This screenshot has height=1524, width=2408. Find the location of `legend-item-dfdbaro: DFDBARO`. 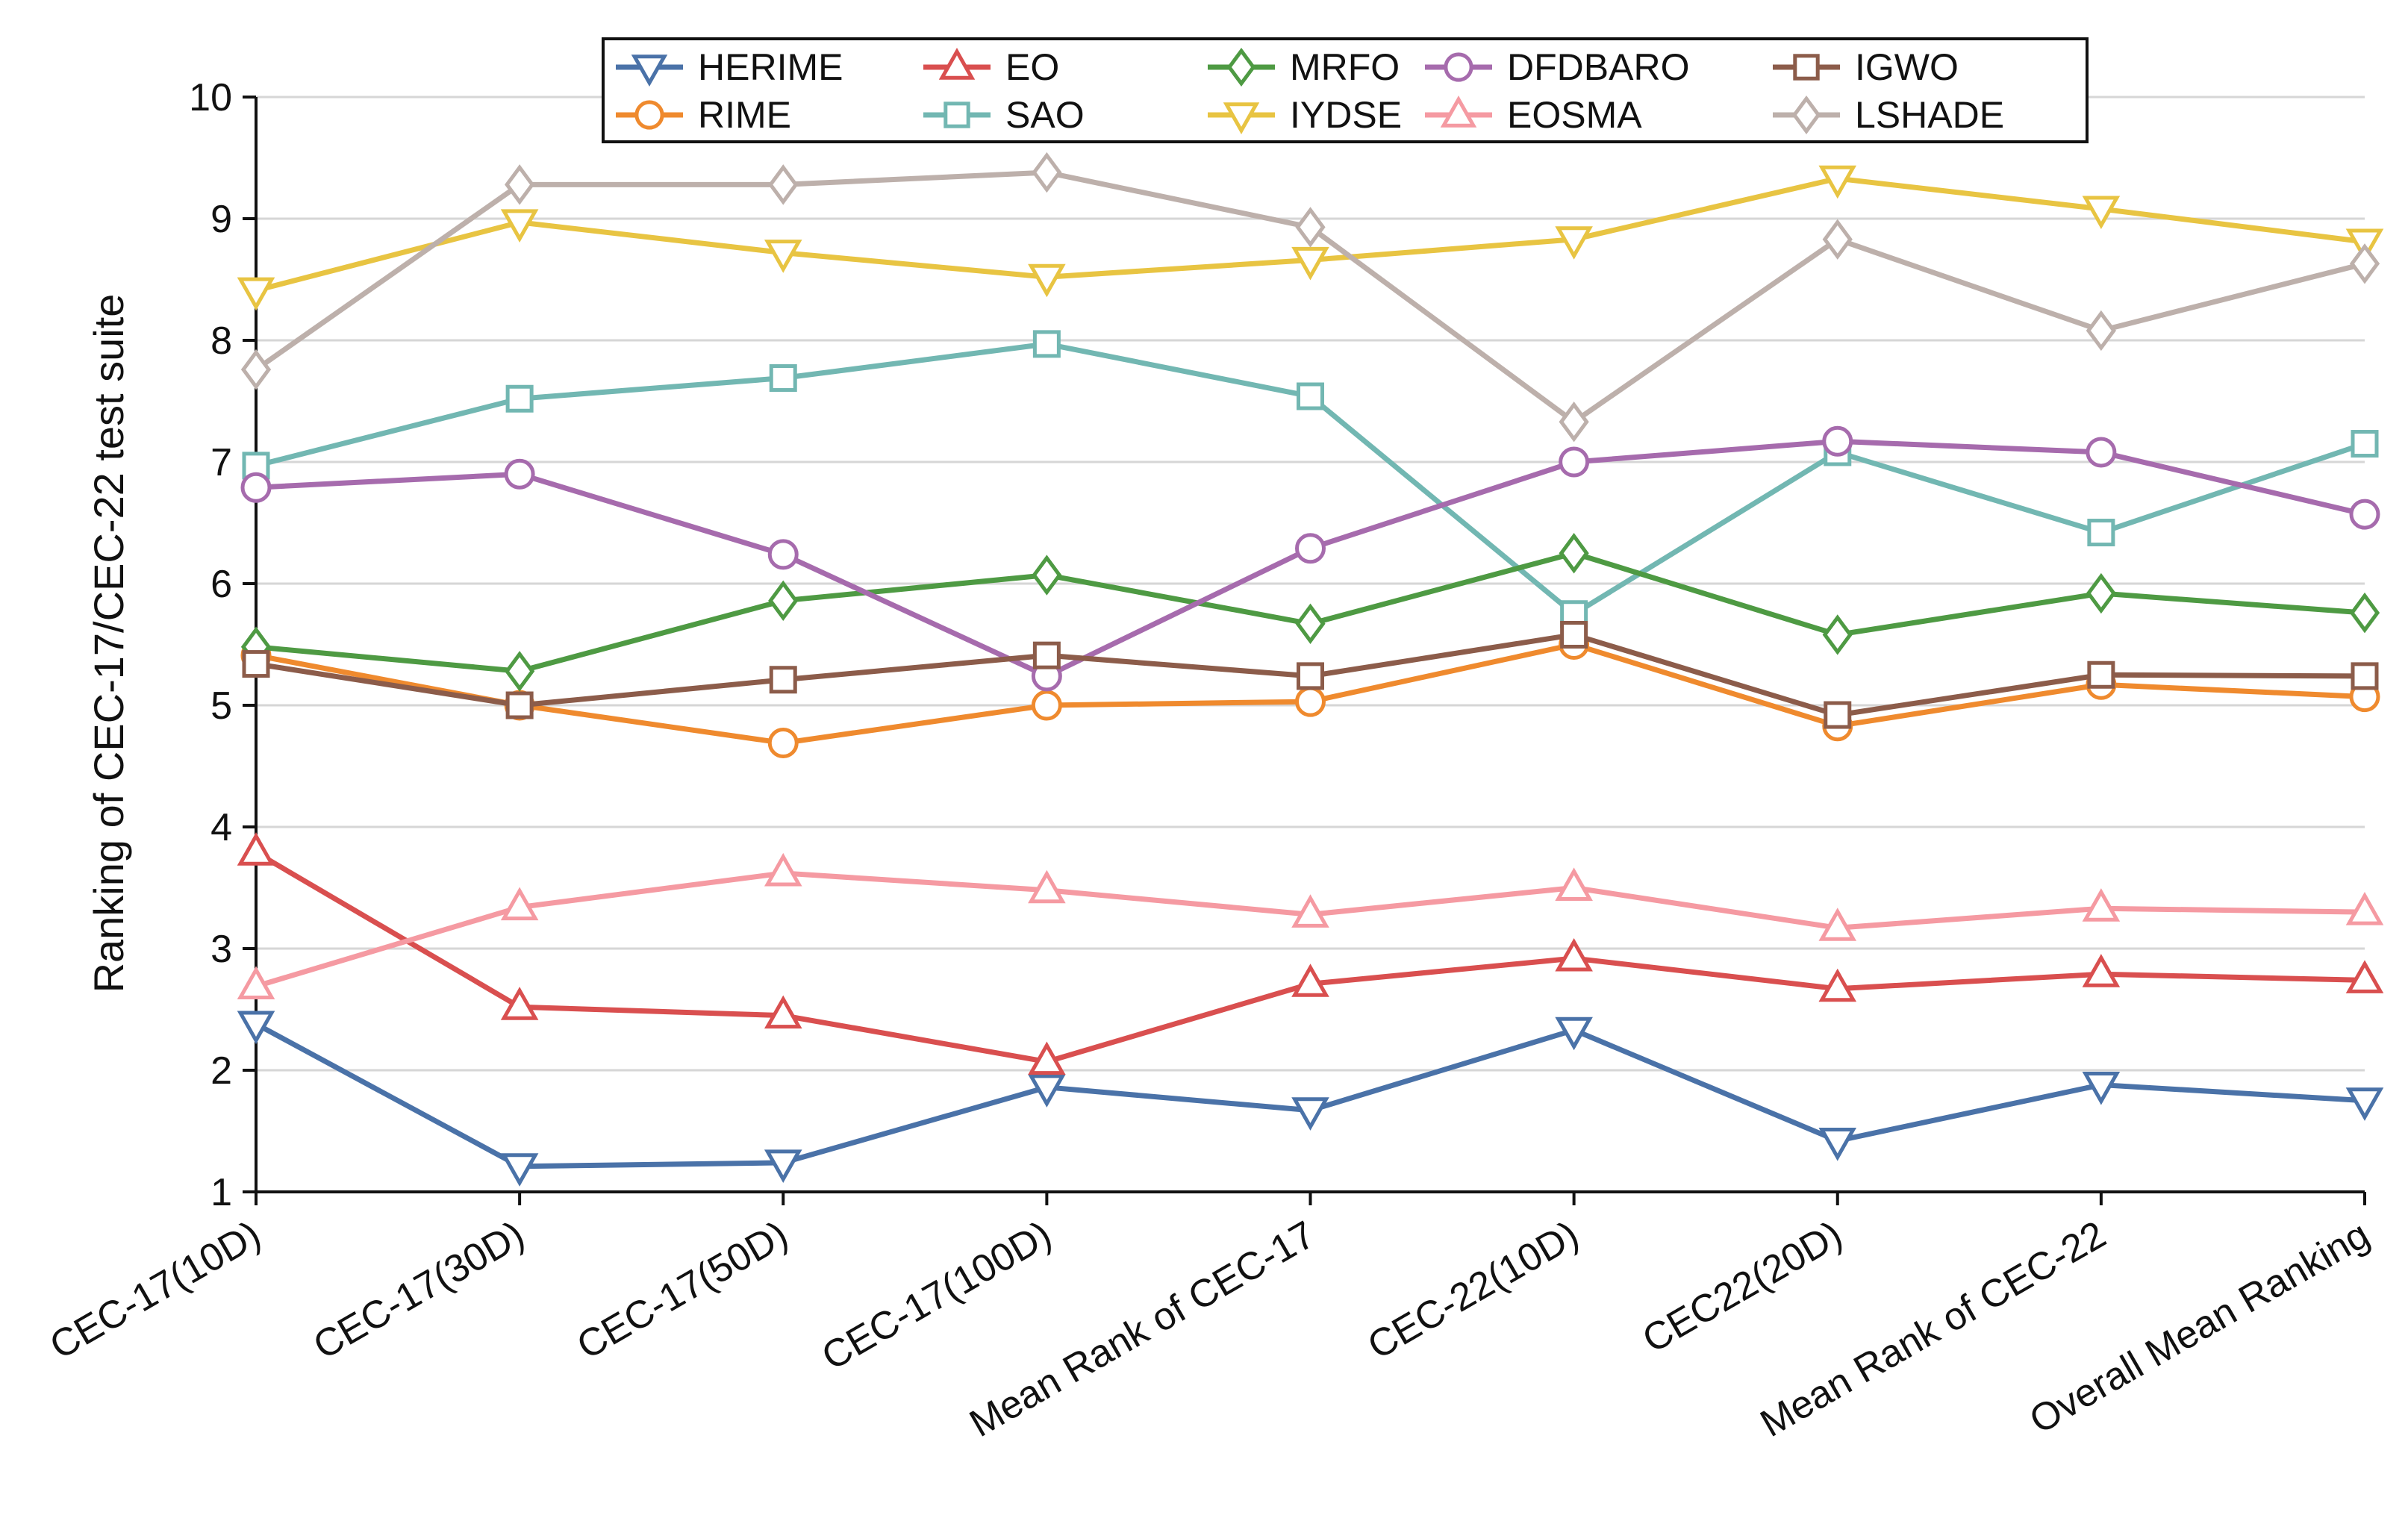

legend-item-dfdbaro: DFDBARO is located at coordinates (1557, 67).